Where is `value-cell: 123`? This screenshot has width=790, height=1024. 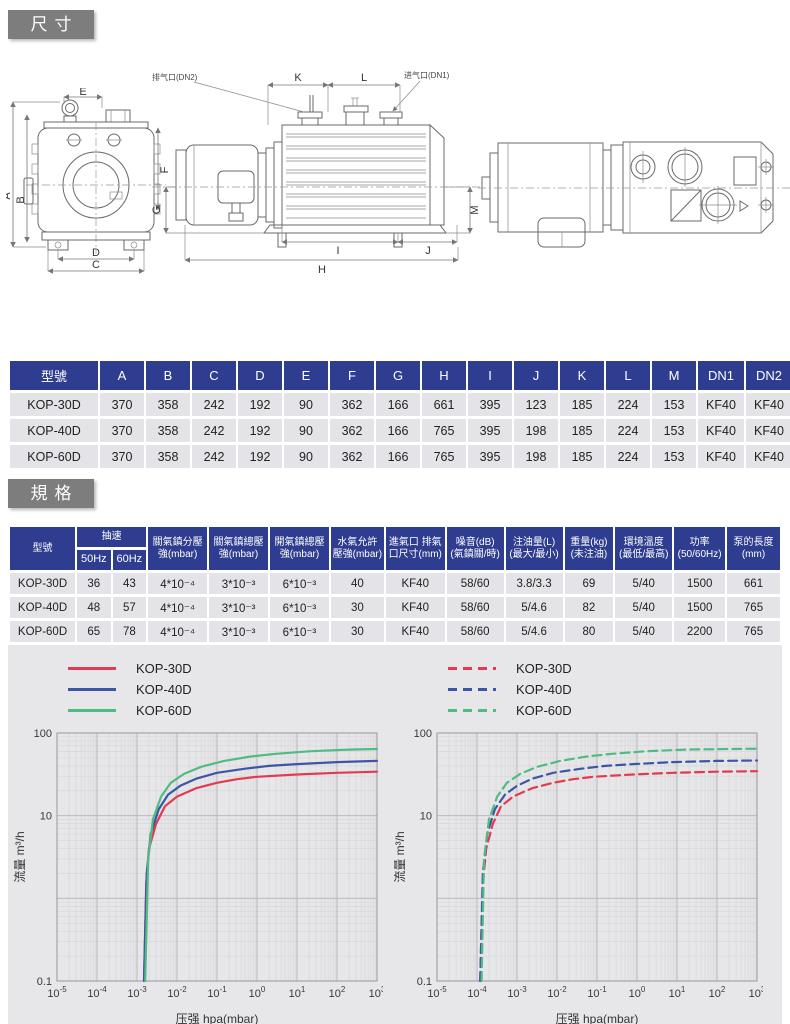 value-cell: 123 is located at coordinates (536, 404).